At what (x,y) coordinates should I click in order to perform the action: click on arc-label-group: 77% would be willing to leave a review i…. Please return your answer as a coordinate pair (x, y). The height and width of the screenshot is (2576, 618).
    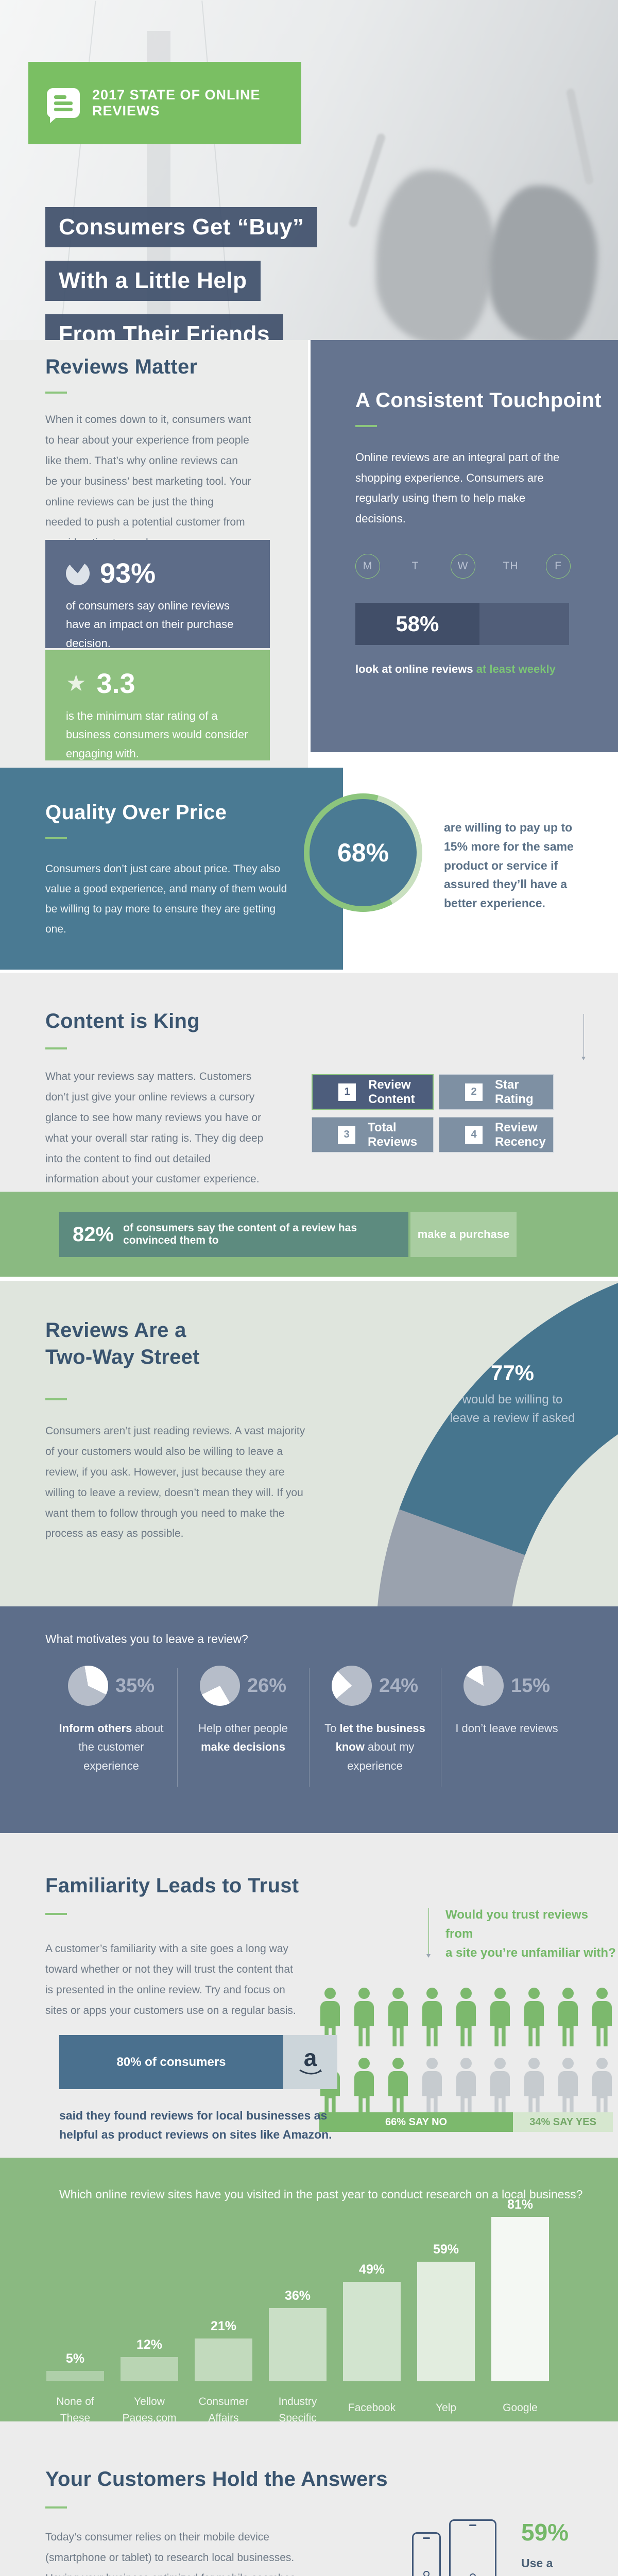
    Looking at the image, I should click on (512, 1394).